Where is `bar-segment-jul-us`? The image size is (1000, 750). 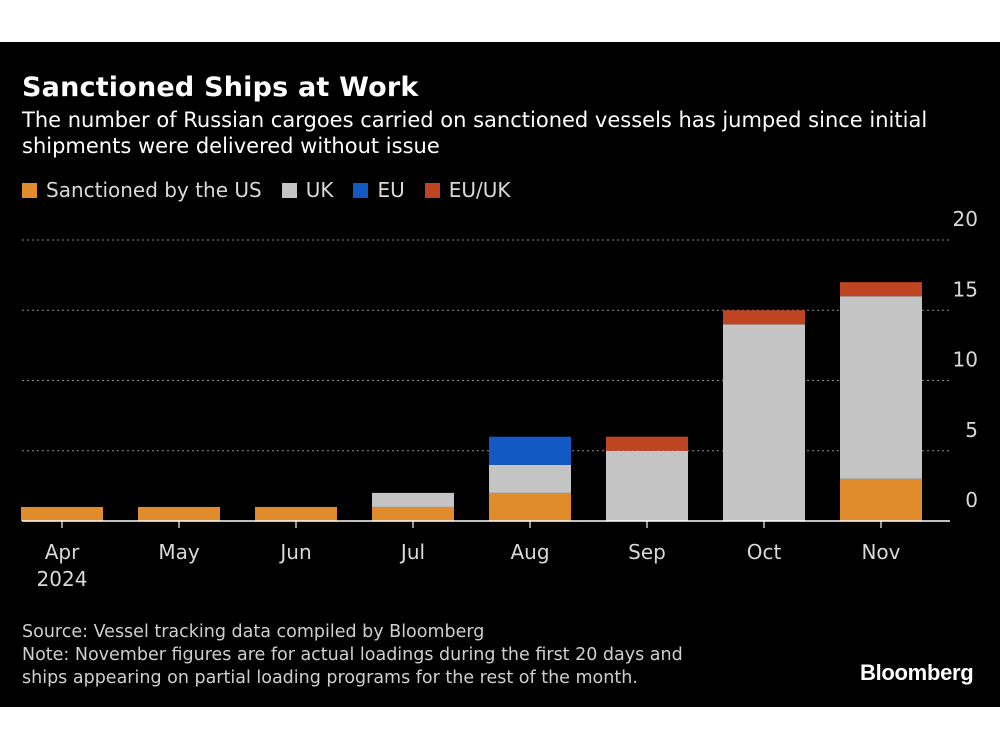
bar-segment-jul-us is located at coordinates (413, 513).